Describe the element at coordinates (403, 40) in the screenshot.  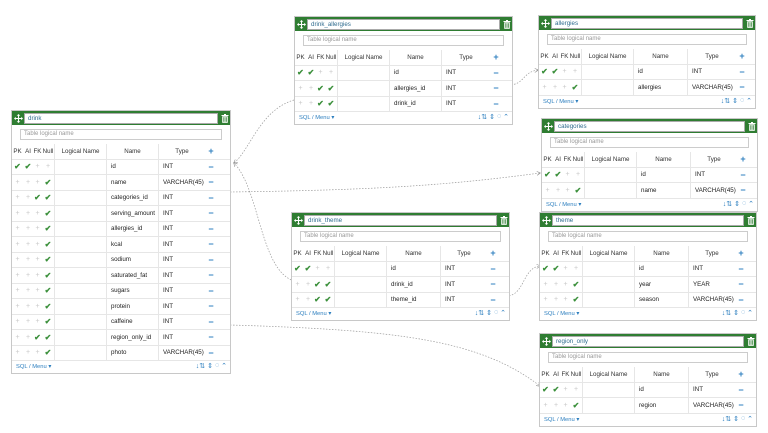
I see `table-logical-name-input: Table logical name` at that location.